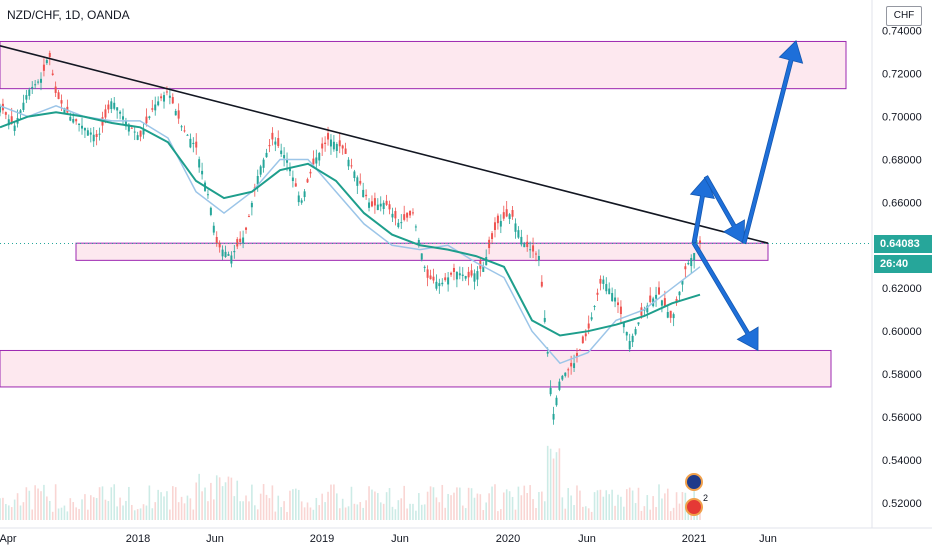  I want to click on time-tick-label: Apr, so click(8, 539).